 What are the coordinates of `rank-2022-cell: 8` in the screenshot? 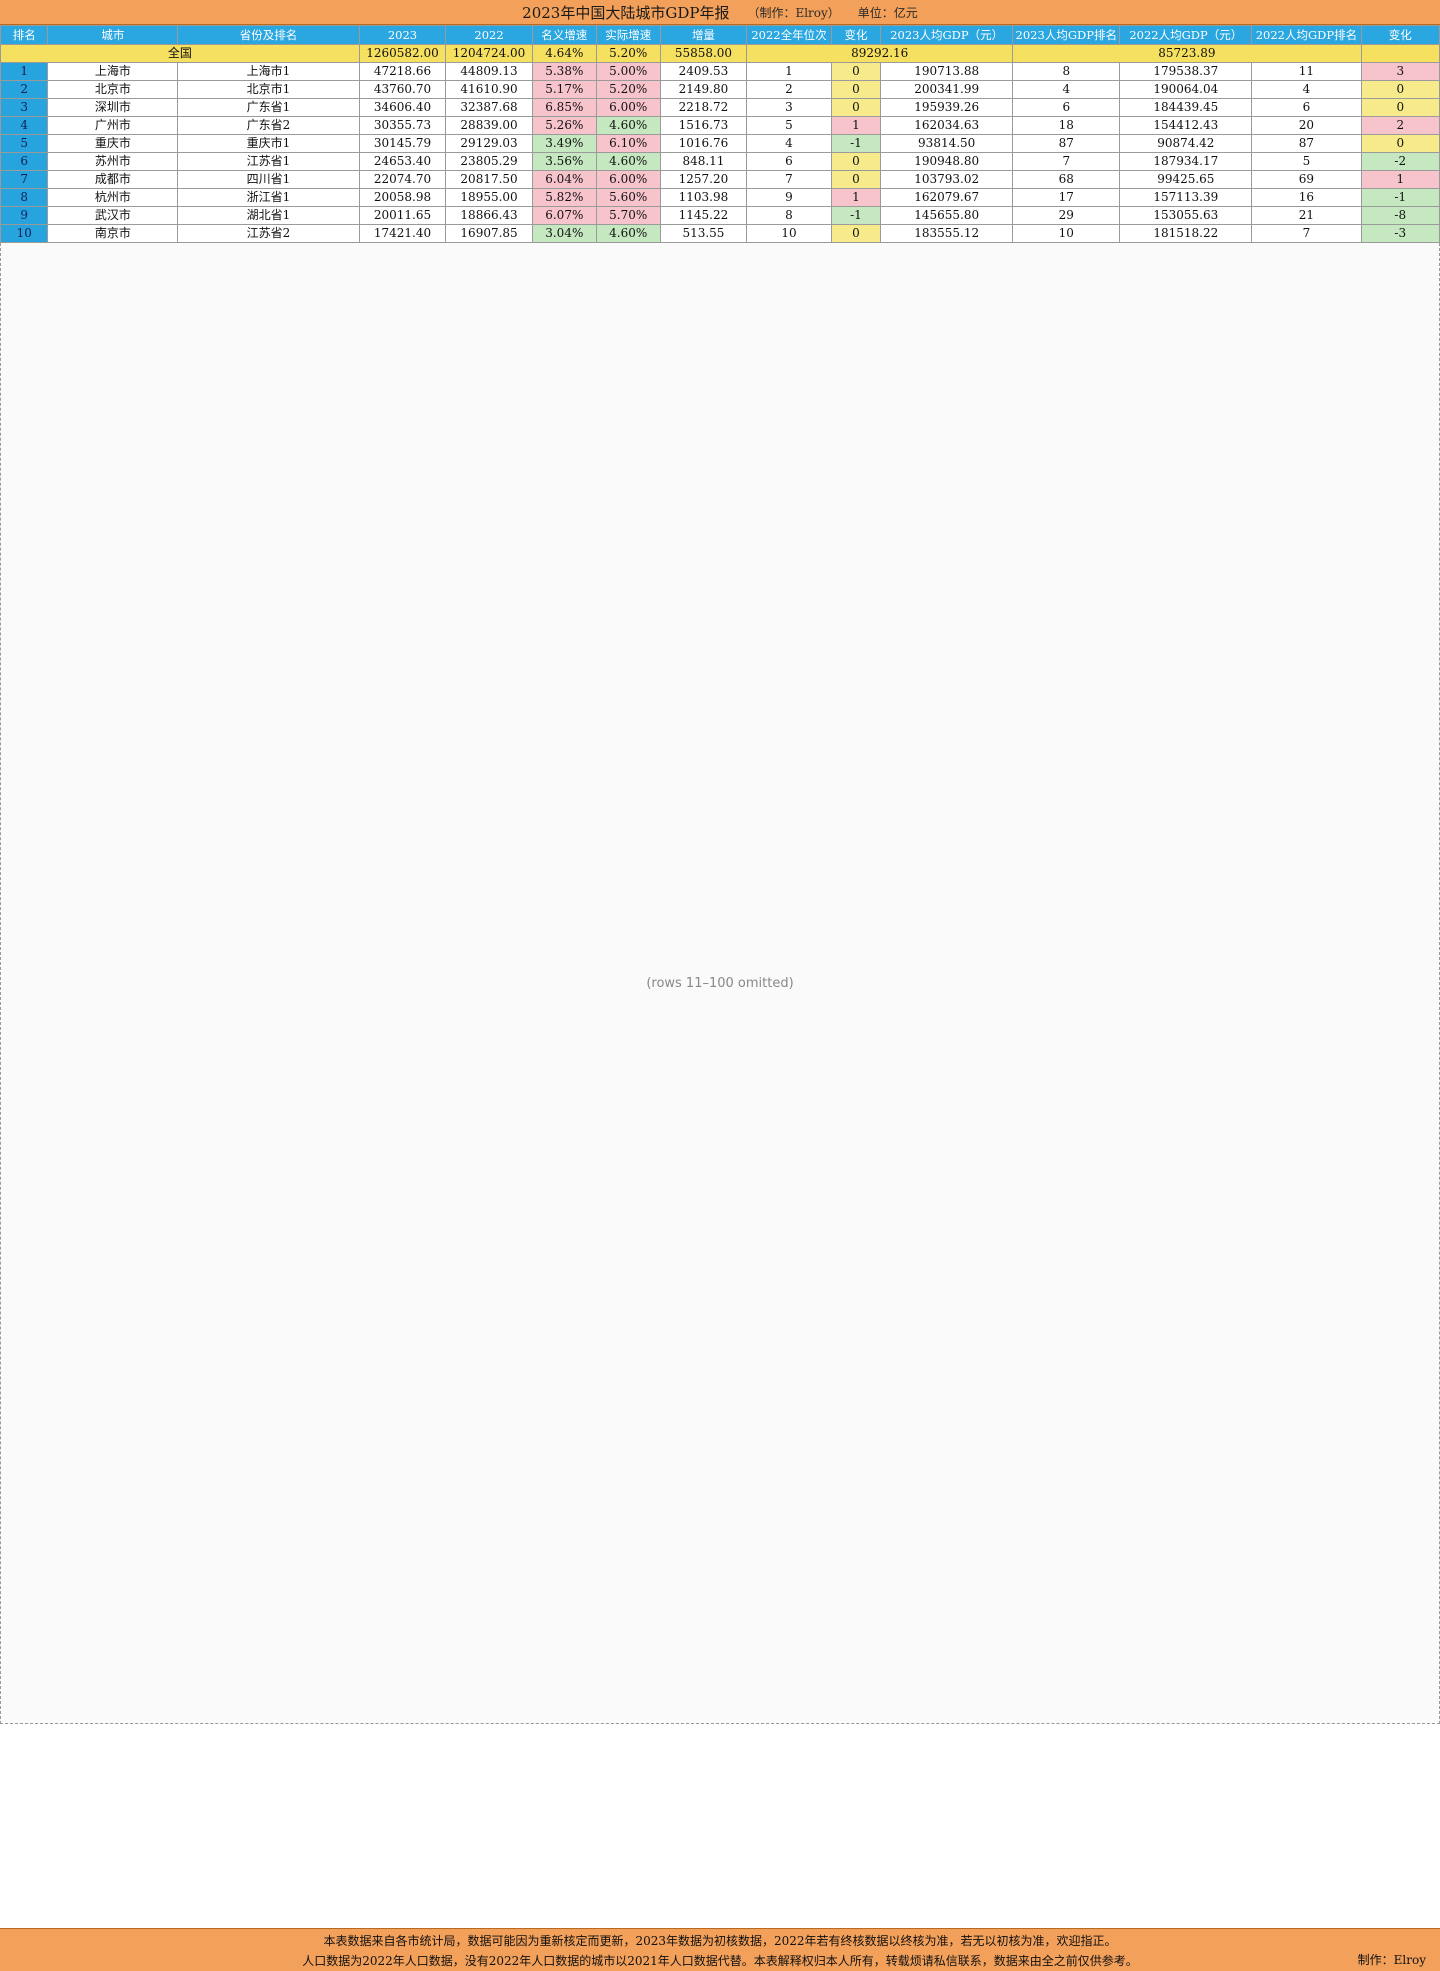 It's located at (789, 215).